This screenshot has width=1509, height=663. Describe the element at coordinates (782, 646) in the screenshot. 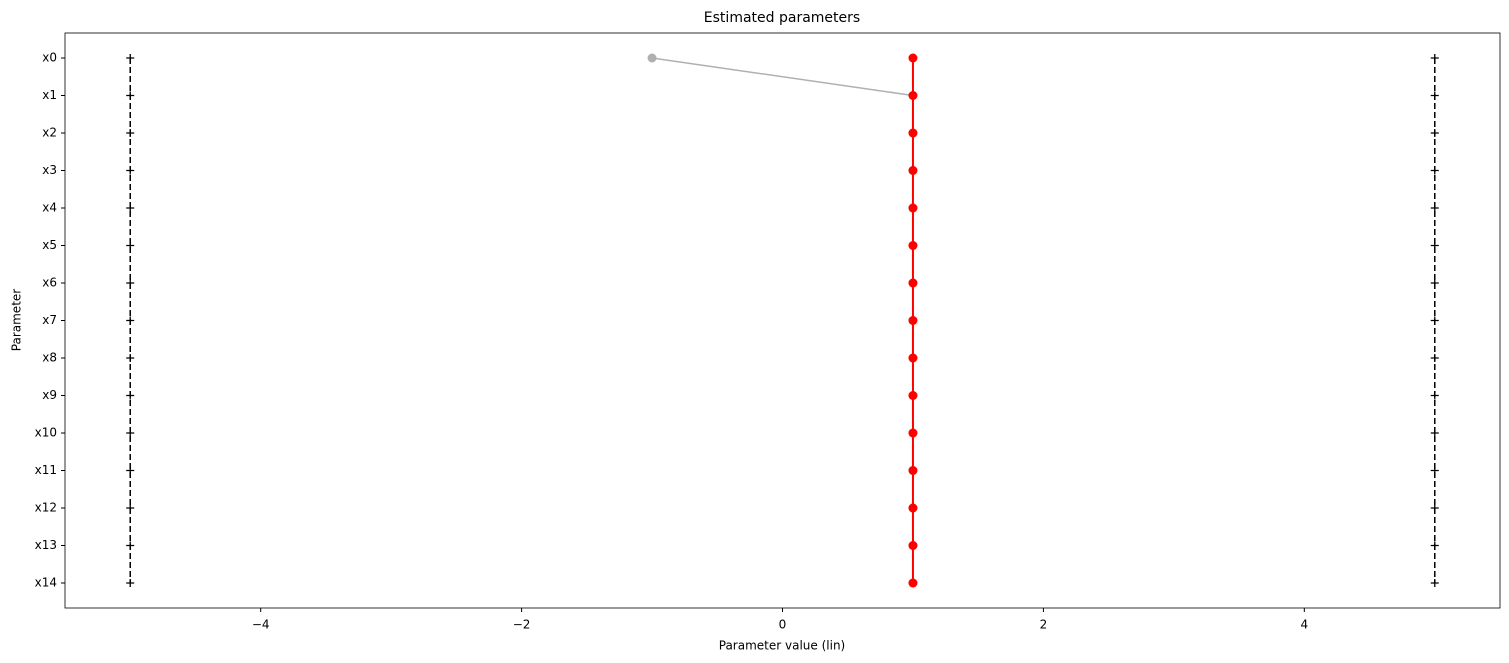

I see `x-axis-label: Parameter value (lin)` at that location.